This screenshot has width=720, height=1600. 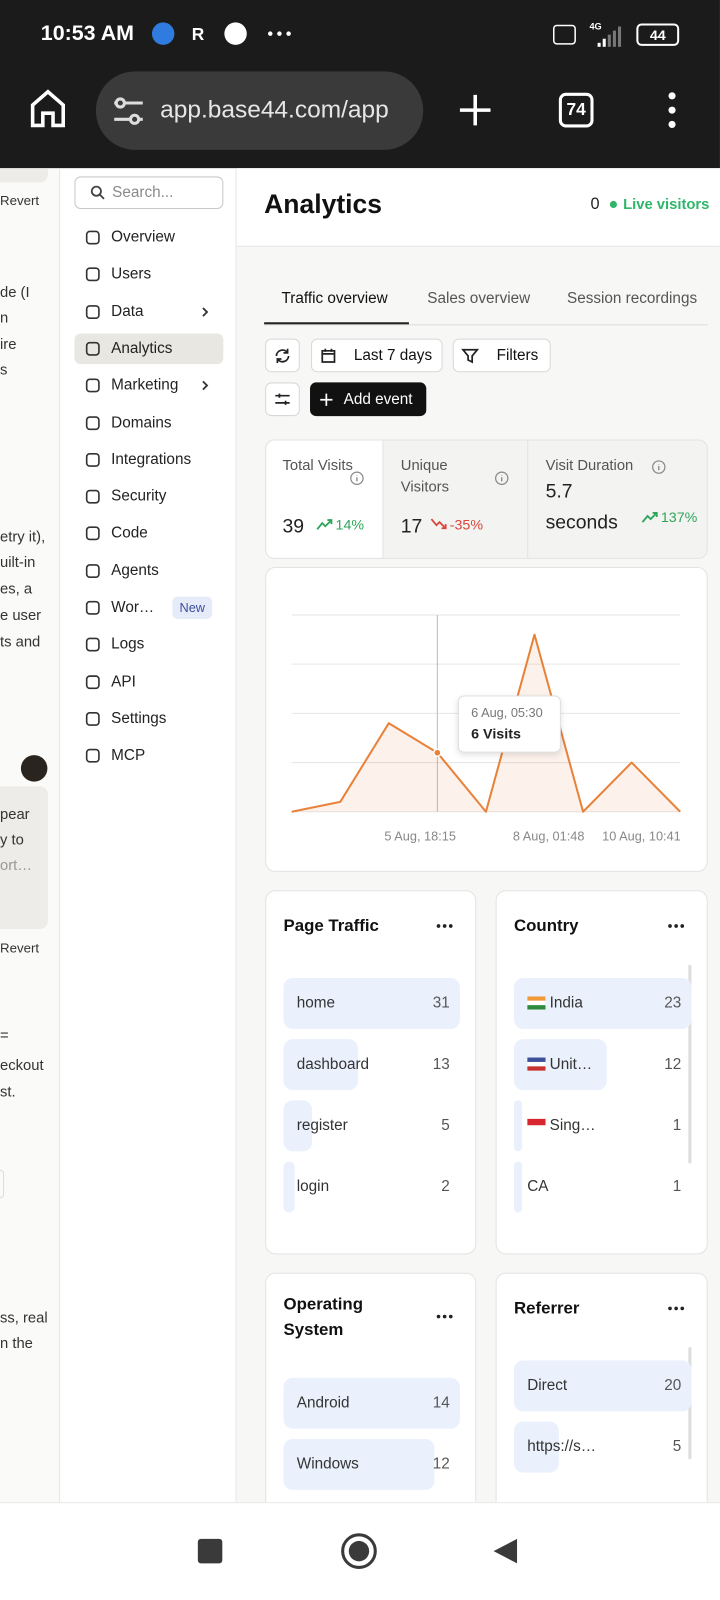 What do you see at coordinates (148, 756) in the screenshot?
I see `nav-item: MCP` at bounding box center [148, 756].